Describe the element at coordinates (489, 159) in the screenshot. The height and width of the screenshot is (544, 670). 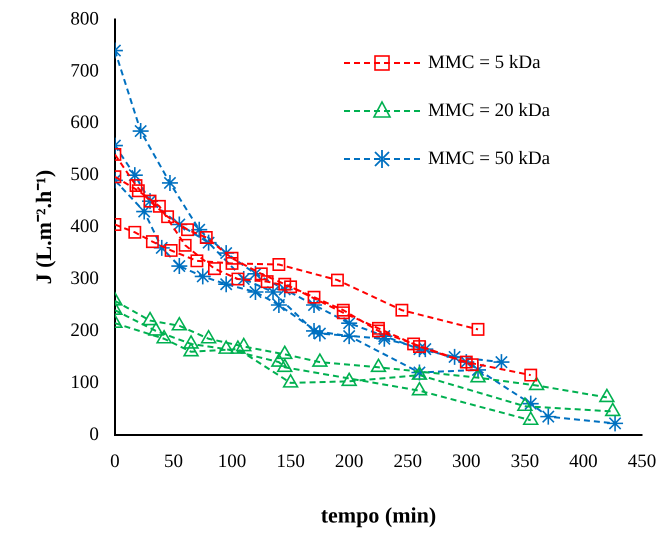
I see `legend-label: MMC = 50 kDa` at that location.